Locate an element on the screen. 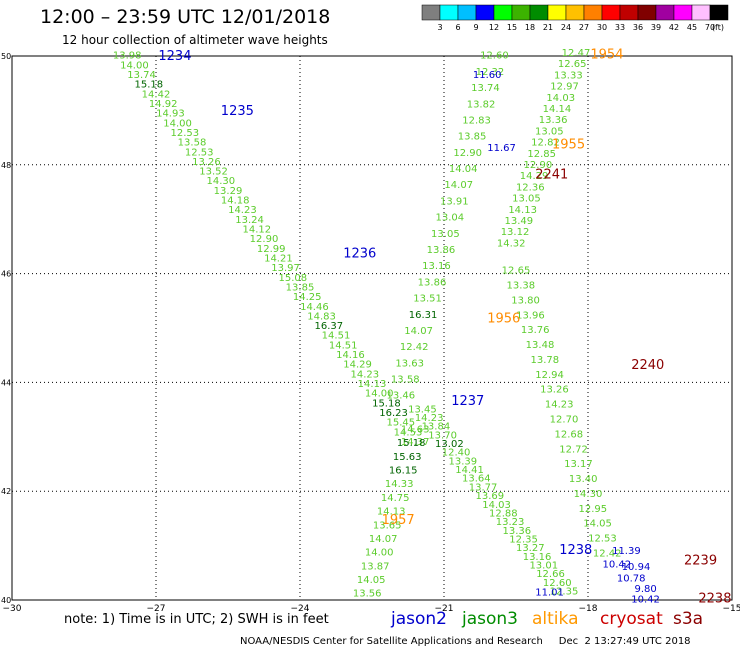  wave-height-value: 12.32 is located at coordinates (490, 72).